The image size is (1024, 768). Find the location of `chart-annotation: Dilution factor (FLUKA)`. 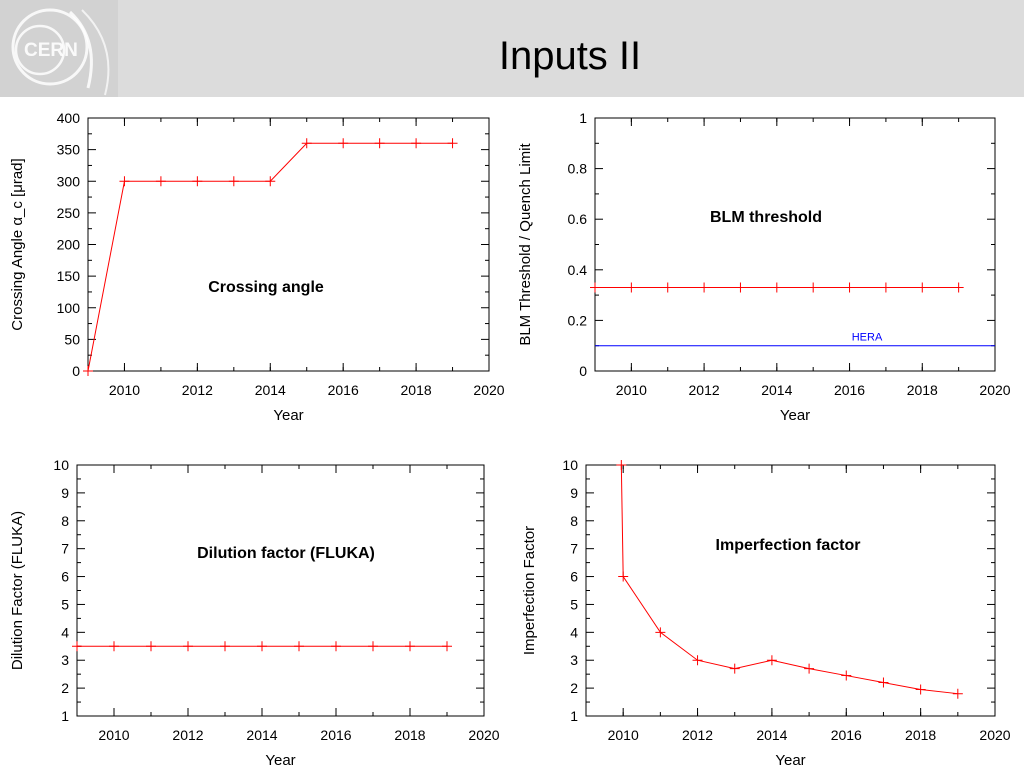

chart-annotation: Dilution factor (FLUKA) is located at coordinates (286, 553).